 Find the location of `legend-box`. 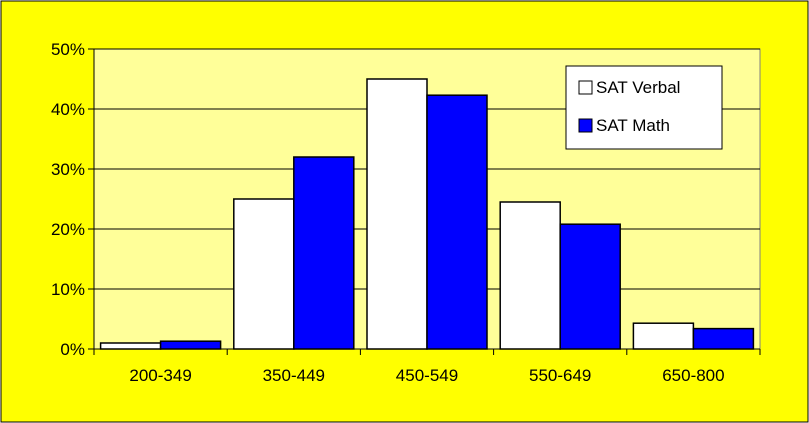

legend-box is located at coordinates (644, 107).